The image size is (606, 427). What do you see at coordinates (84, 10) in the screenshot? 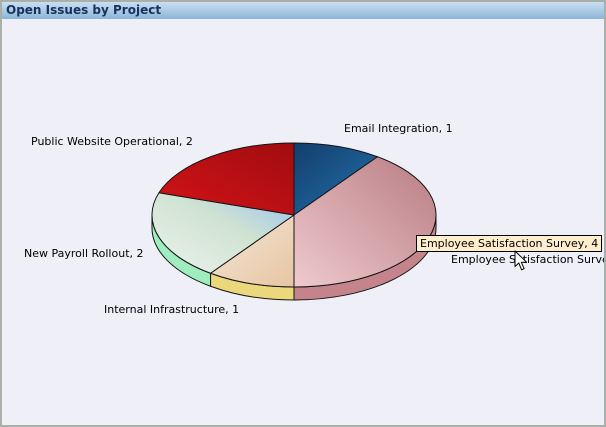
I see `panel-title: Open Issues by Project` at bounding box center [84, 10].